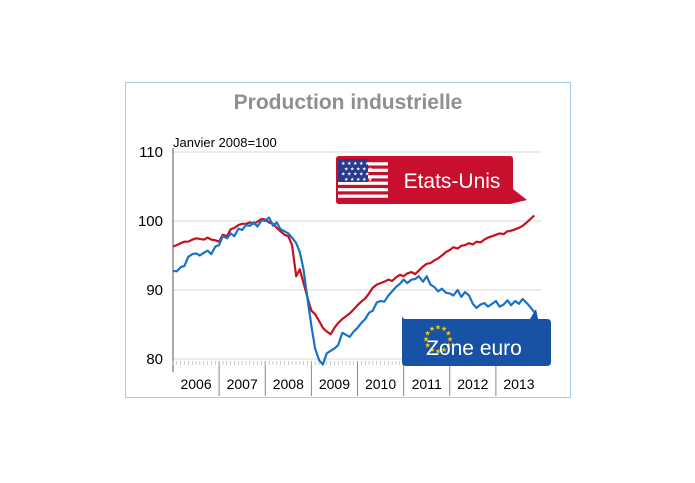  I want to click on x-tick-label: 2009, so click(334, 384).